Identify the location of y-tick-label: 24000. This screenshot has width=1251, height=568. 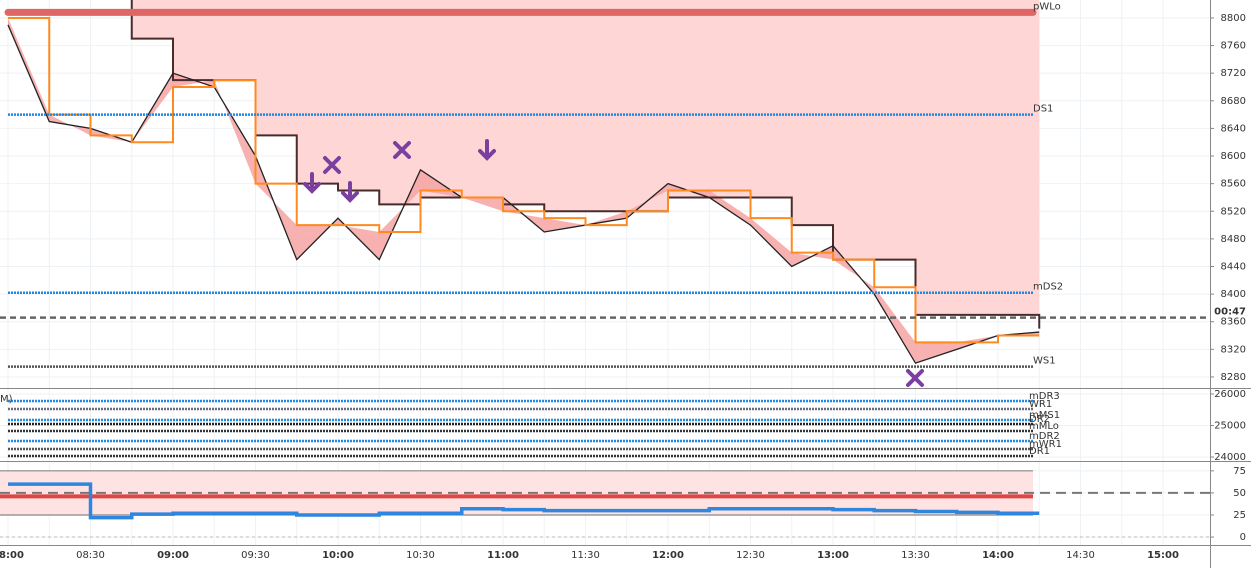
(1230, 457).